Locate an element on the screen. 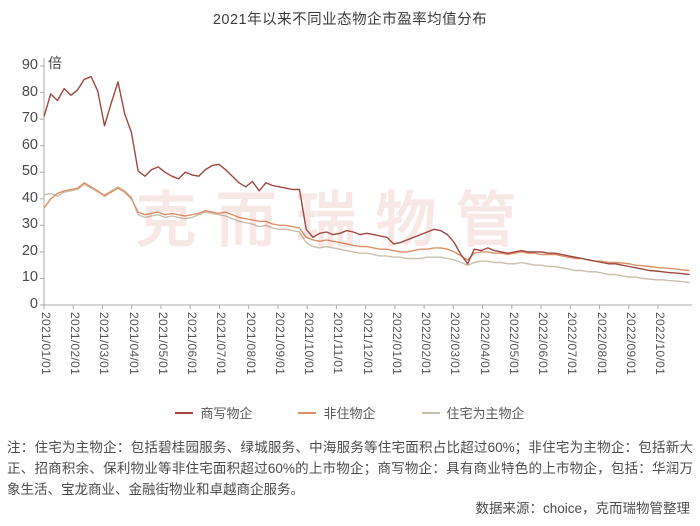  x-axis-tick-label: 2022/07/01 is located at coordinates (572, 344).